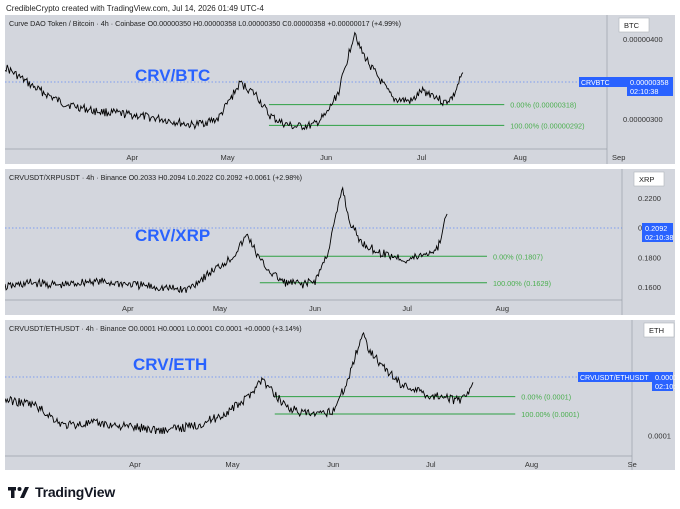 This screenshot has width=680, height=509. I want to click on y-tick-label: 0.1800, so click(649, 257).